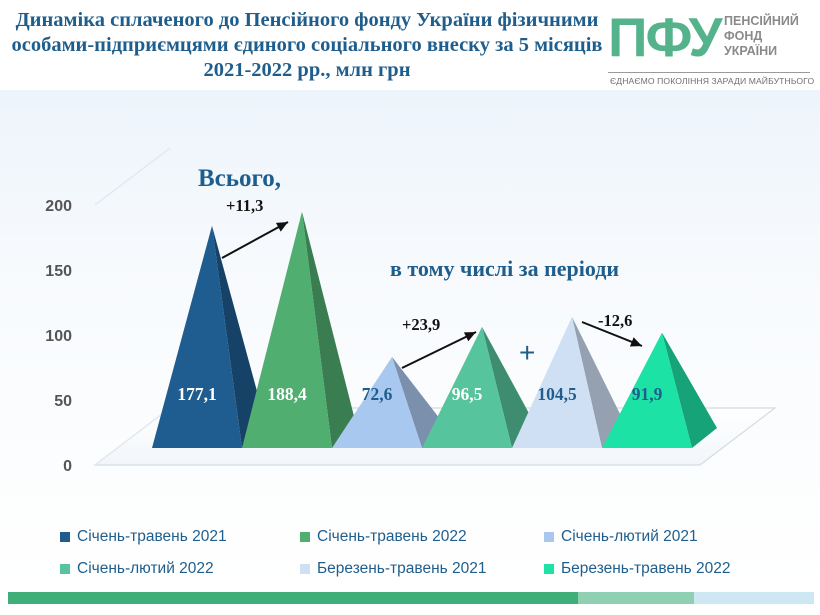  What do you see at coordinates (527, 352) in the screenshot?
I see `annotation-plus: +` at bounding box center [527, 352].